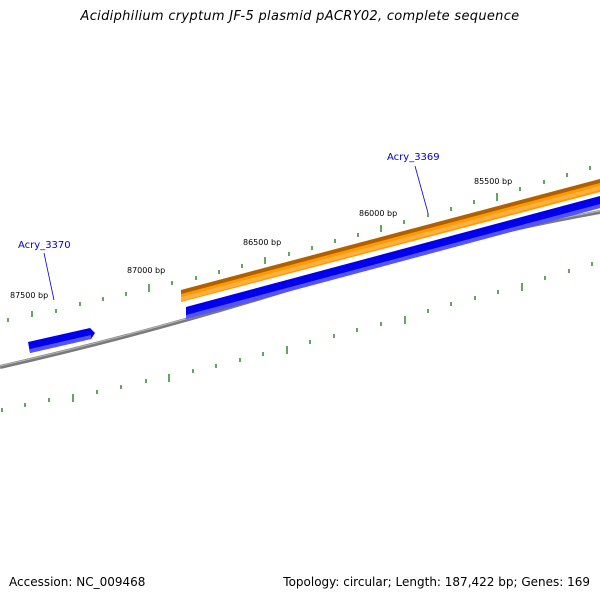 The image size is (600, 600). Describe the element at coordinates (29, 295) in the screenshot. I see `scale-label: 87500 bp` at that location.